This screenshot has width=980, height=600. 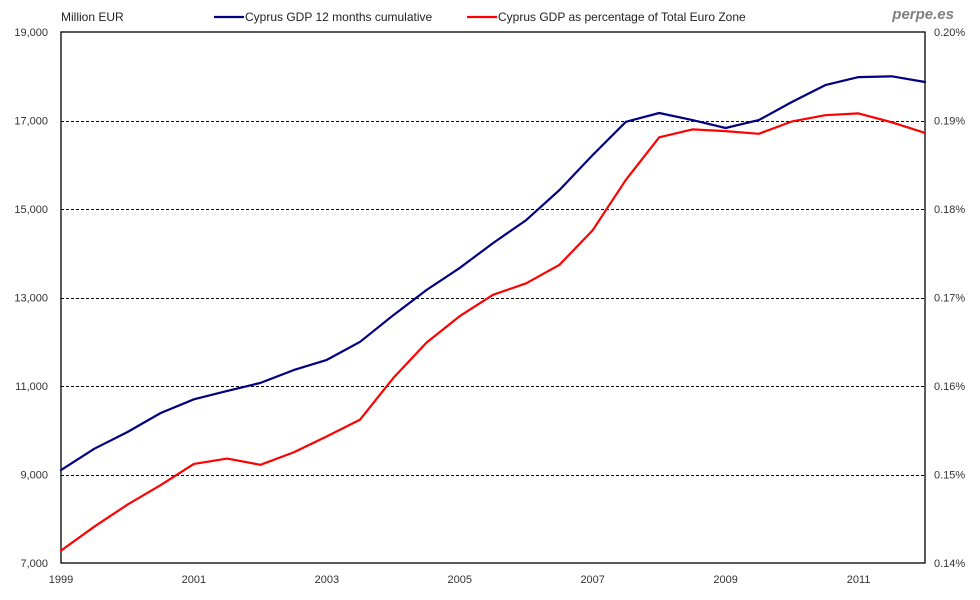 I want to click on right-axis-tick-label: 0.14%, so click(x=949, y=564).